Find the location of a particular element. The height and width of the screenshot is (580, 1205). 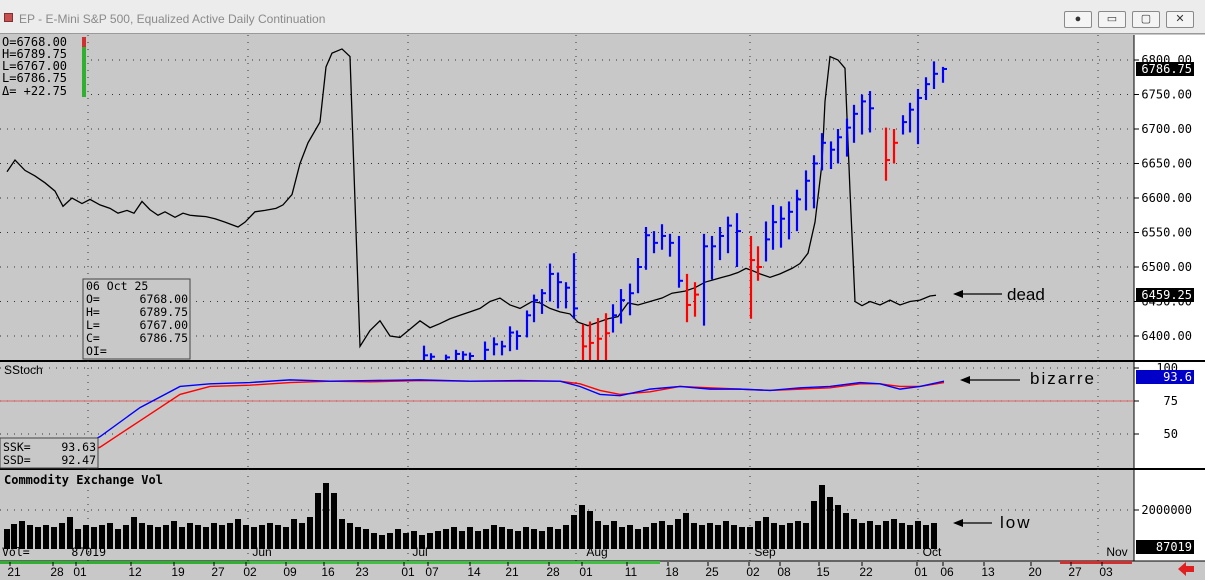

month-label: Sep is located at coordinates (765, 552).